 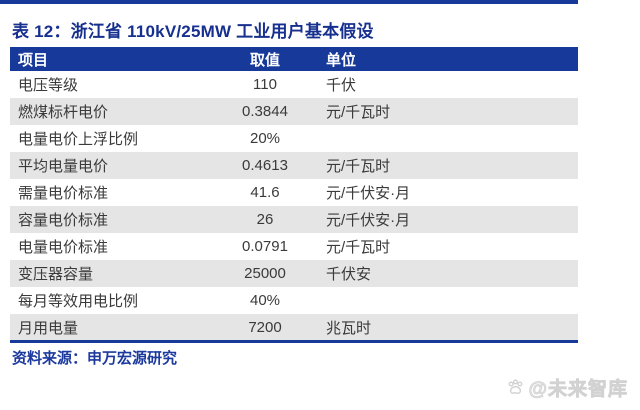 What do you see at coordinates (265, 273) in the screenshot?
I see `cell-value: 25000` at bounding box center [265, 273].